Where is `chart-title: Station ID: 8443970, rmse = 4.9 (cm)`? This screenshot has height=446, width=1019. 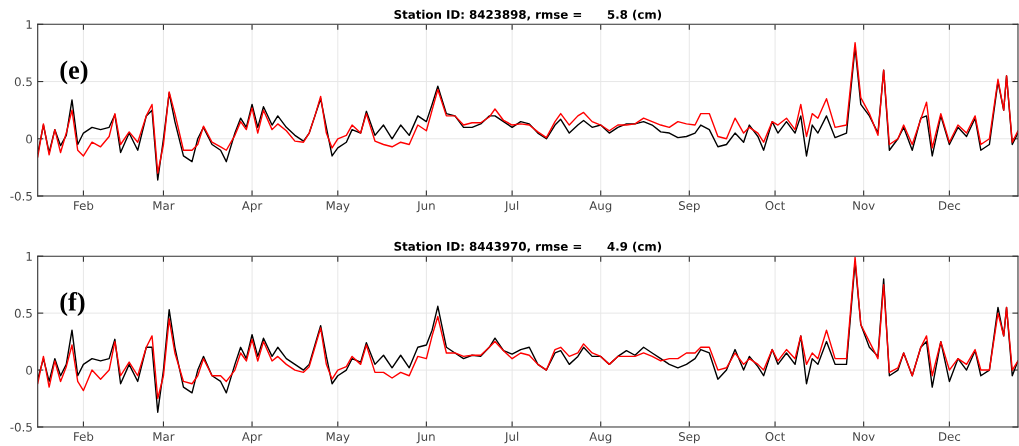 chart-title: Station ID: 8443970, rmse = 4.9 (cm) is located at coordinates (528, 247).